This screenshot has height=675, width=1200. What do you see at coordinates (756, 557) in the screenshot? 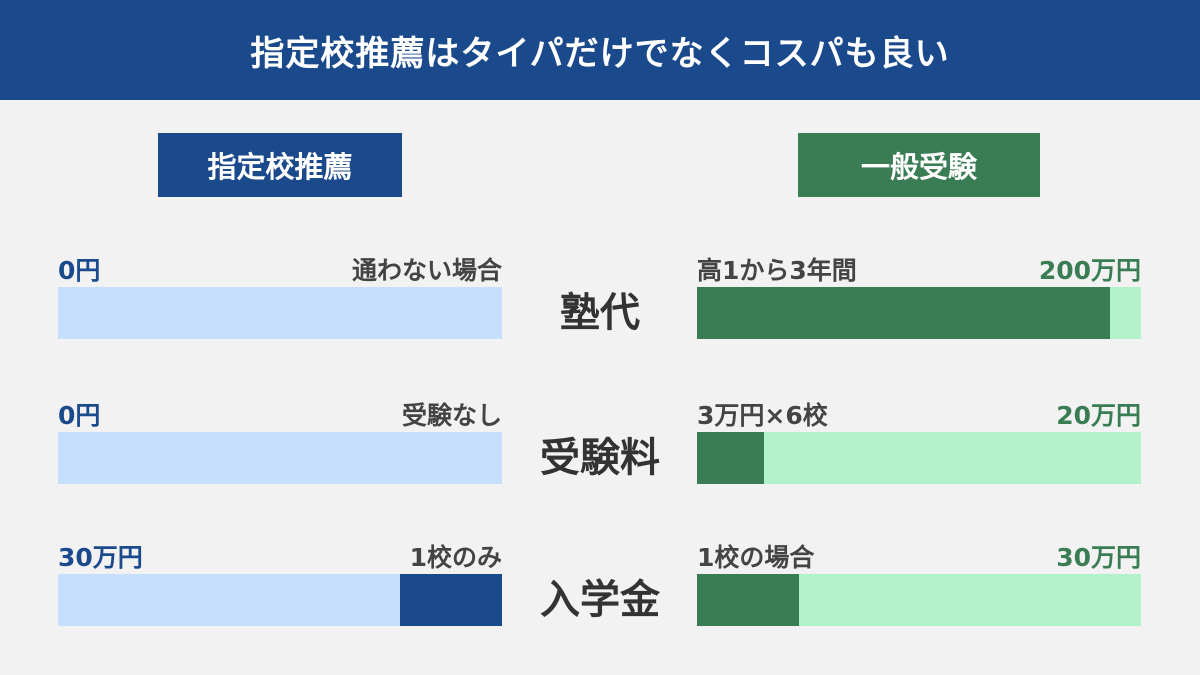
I see `right-note-label: 1校の場合` at bounding box center [756, 557].